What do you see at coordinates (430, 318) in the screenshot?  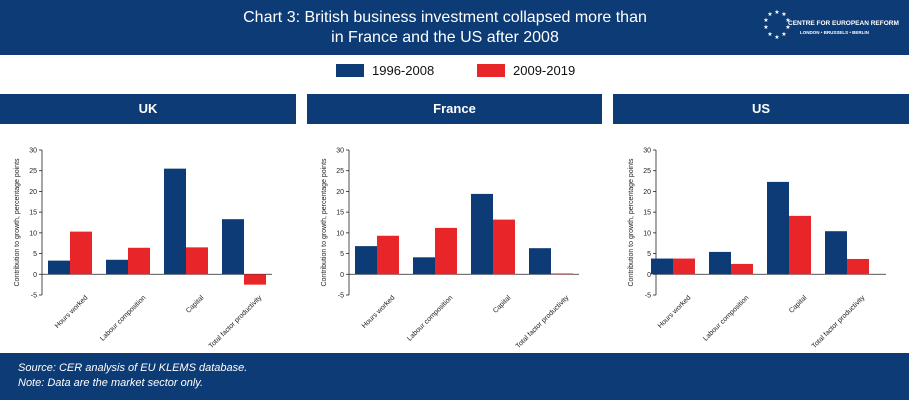 I see `france-category-label: Labour composition` at bounding box center [430, 318].